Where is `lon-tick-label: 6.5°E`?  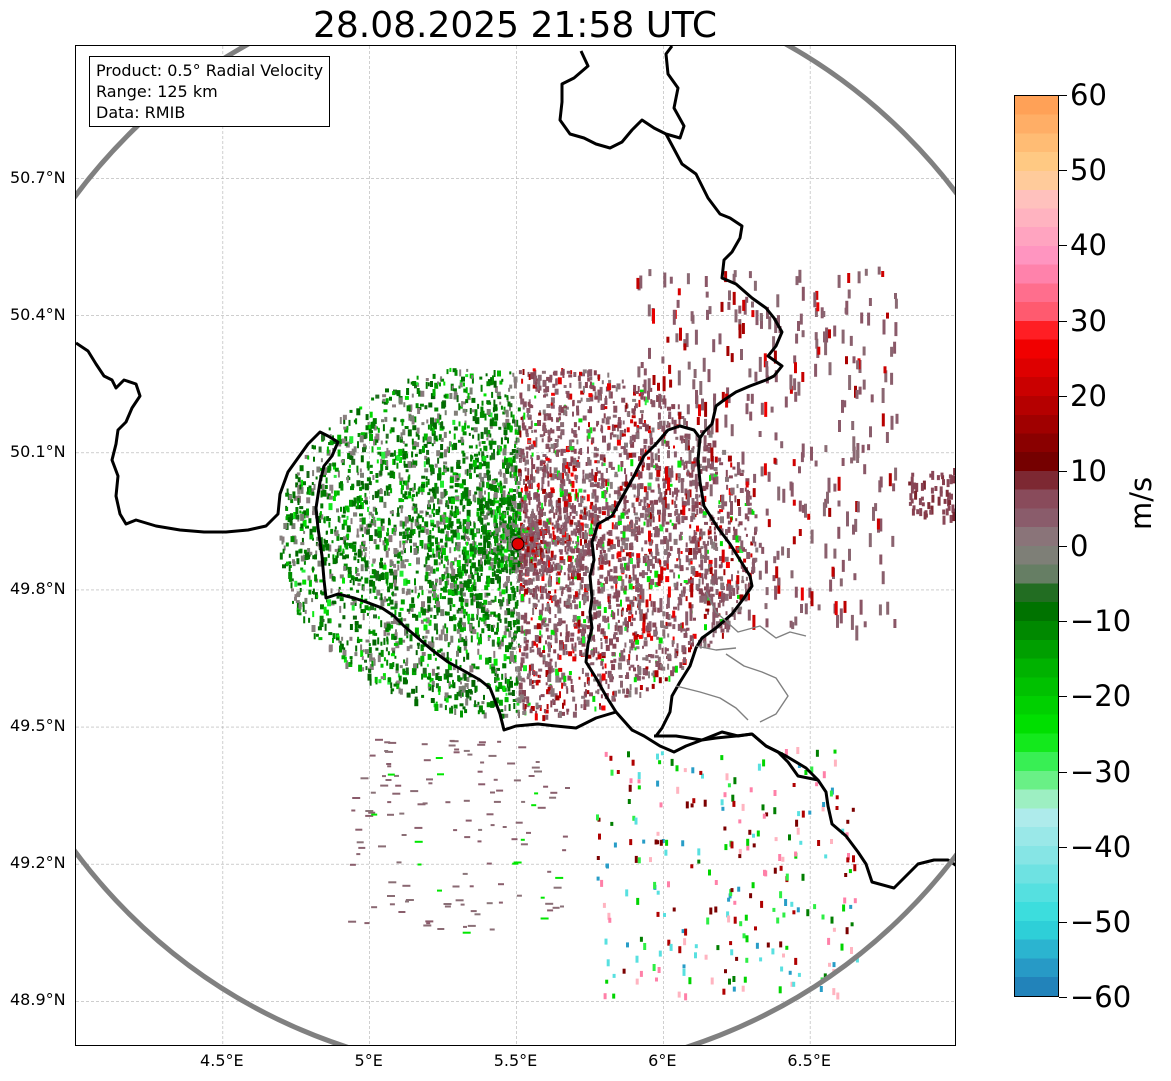 lon-tick-label: 6.5°E is located at coordinates (809, 1060).